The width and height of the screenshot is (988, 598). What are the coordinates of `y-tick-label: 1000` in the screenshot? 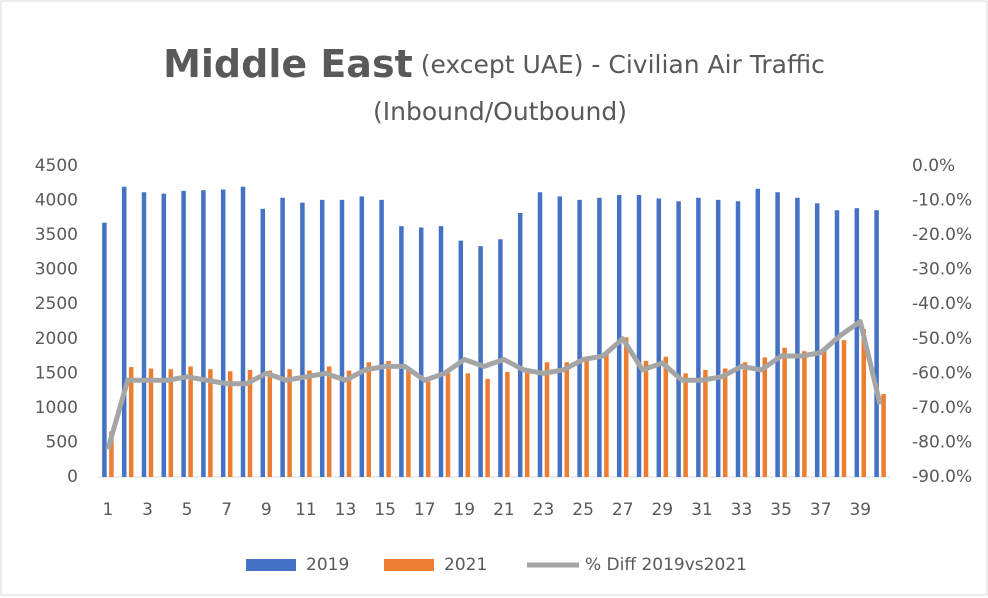 It's located at (56, 408).